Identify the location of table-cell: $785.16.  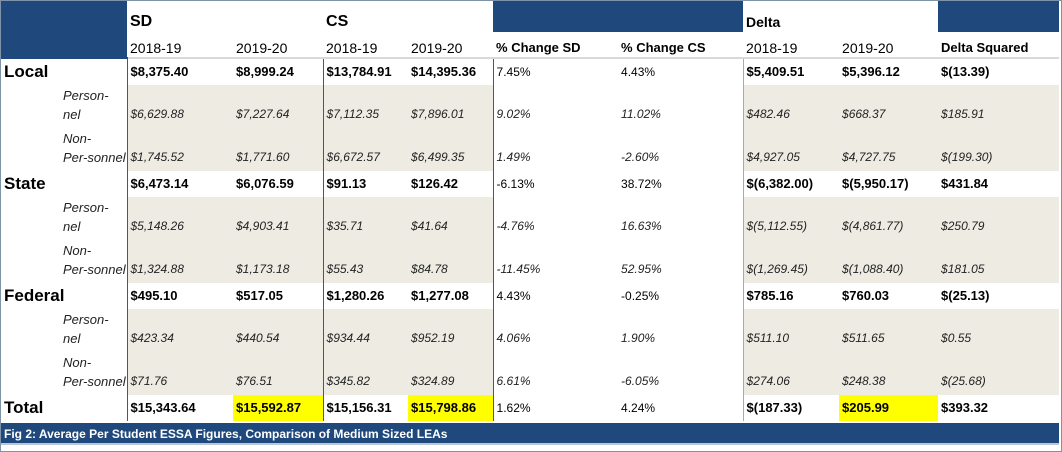
(791, 296).